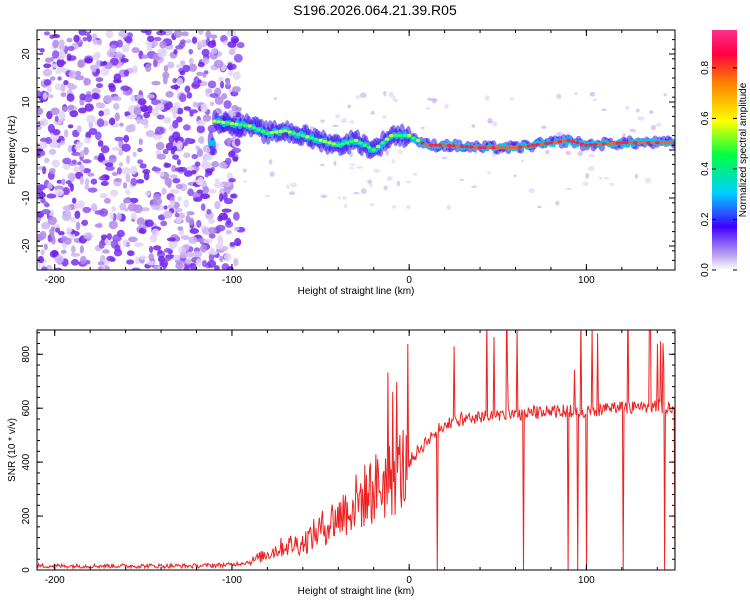  What do you see at coordinates (26, 197) in the screenshot?
I see `spectrogram-y-tick-label: -10` at bounding box center [26, 197].